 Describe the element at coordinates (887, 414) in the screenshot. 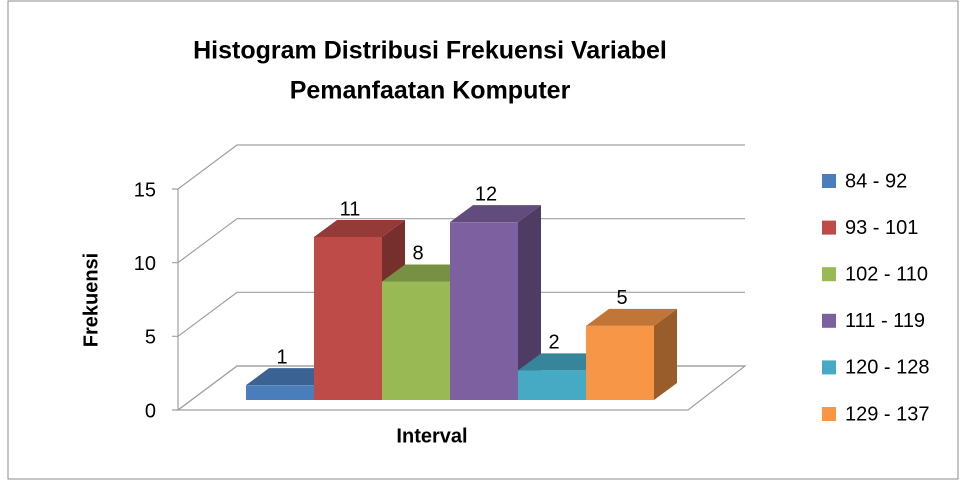

I see `legend-label: 129 - 137` at that location.